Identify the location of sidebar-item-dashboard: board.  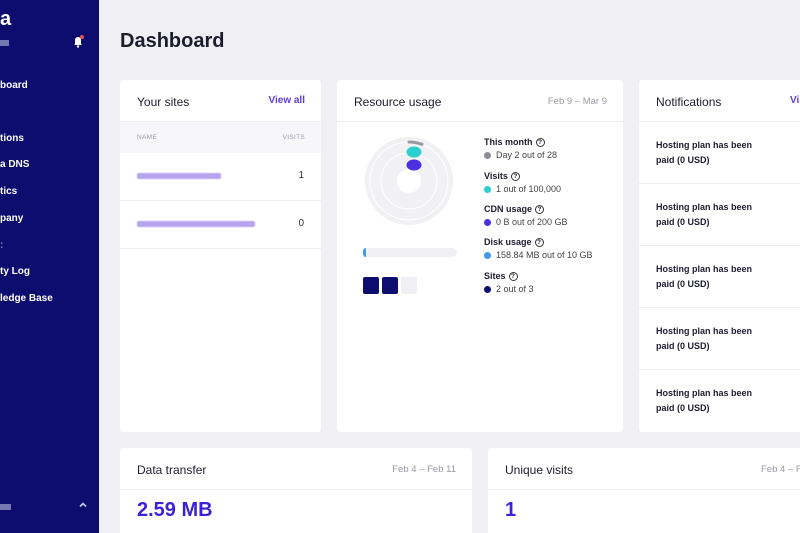
(14, 85).